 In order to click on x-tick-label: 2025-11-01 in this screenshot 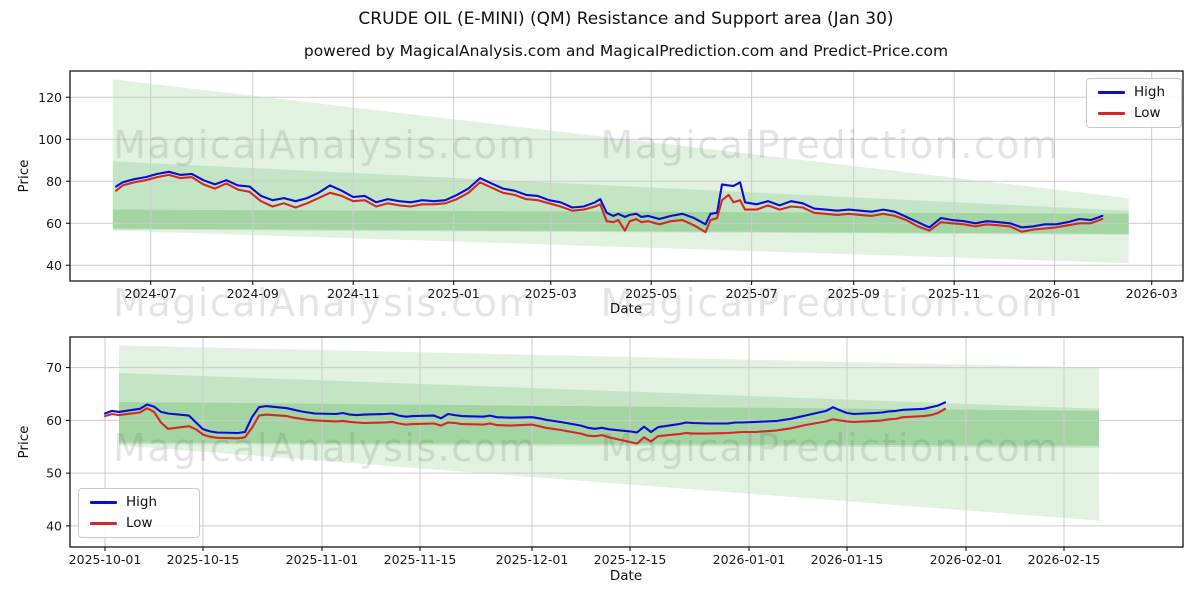, I will do `click(322, 559)`.